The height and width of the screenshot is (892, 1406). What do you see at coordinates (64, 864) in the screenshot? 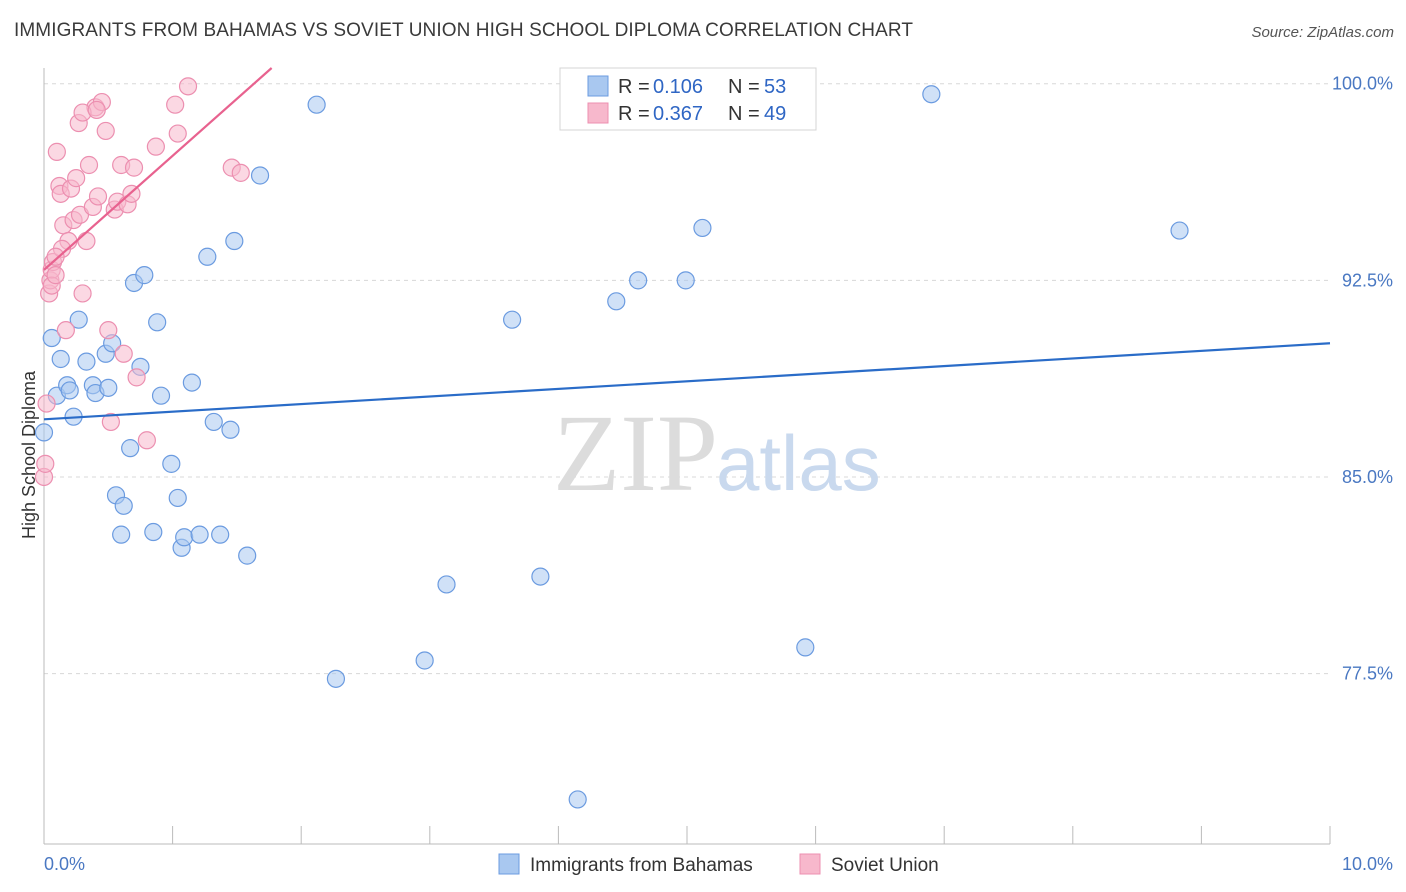
I see `x-tick-label-min: 0.0%` at bounding box center [64, 864].